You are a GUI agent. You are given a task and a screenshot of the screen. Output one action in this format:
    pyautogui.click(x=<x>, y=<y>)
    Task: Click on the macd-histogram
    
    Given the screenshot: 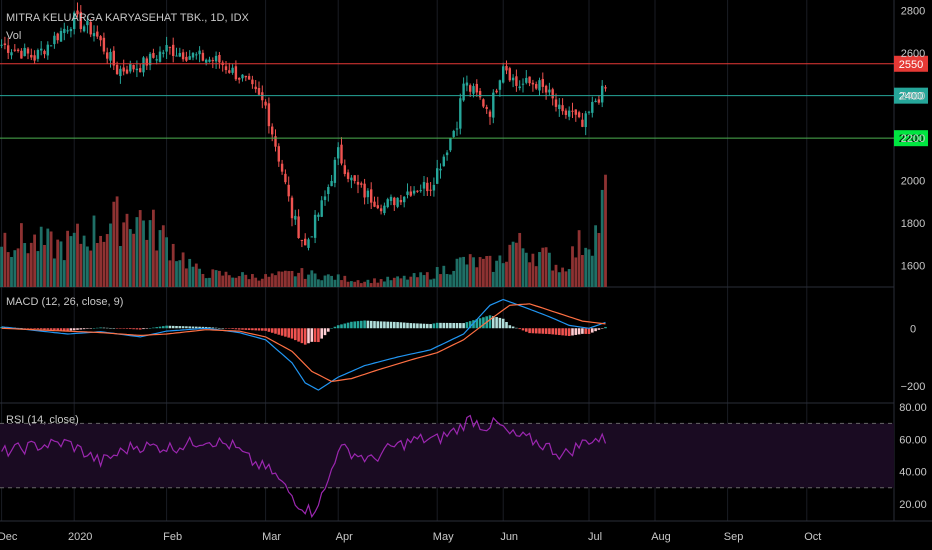 What is the action you would take?
    pyautogui.click(x=303, y=330)
    